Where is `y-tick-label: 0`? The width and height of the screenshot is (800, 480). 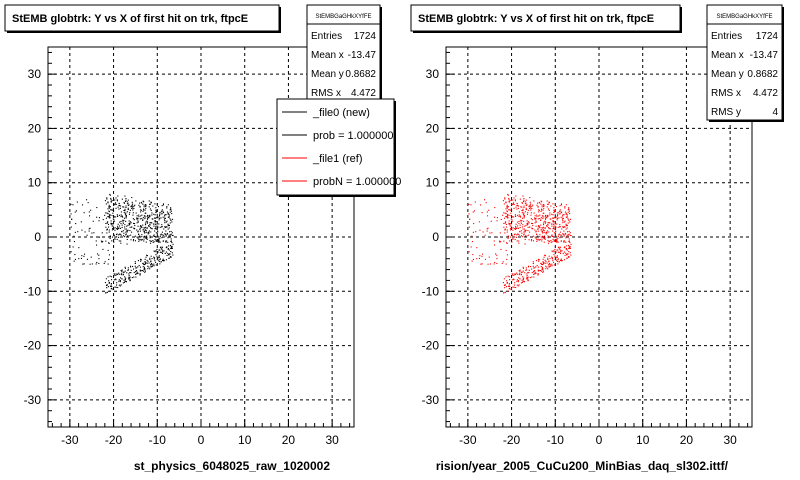 y-tick-label: 0 is located at coordinates (435, 237).